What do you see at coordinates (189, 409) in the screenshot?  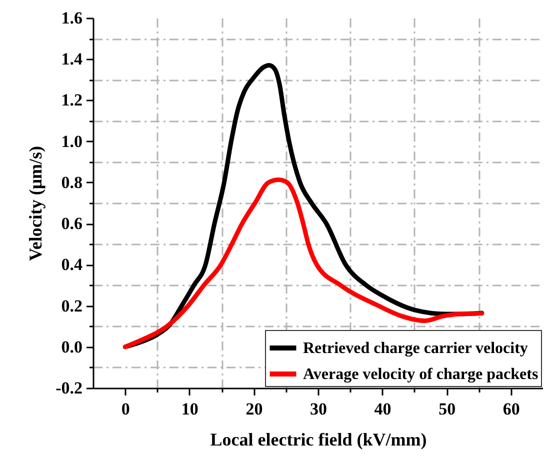 I see `x-tick-label: 10` at bounding box center [189, 409].